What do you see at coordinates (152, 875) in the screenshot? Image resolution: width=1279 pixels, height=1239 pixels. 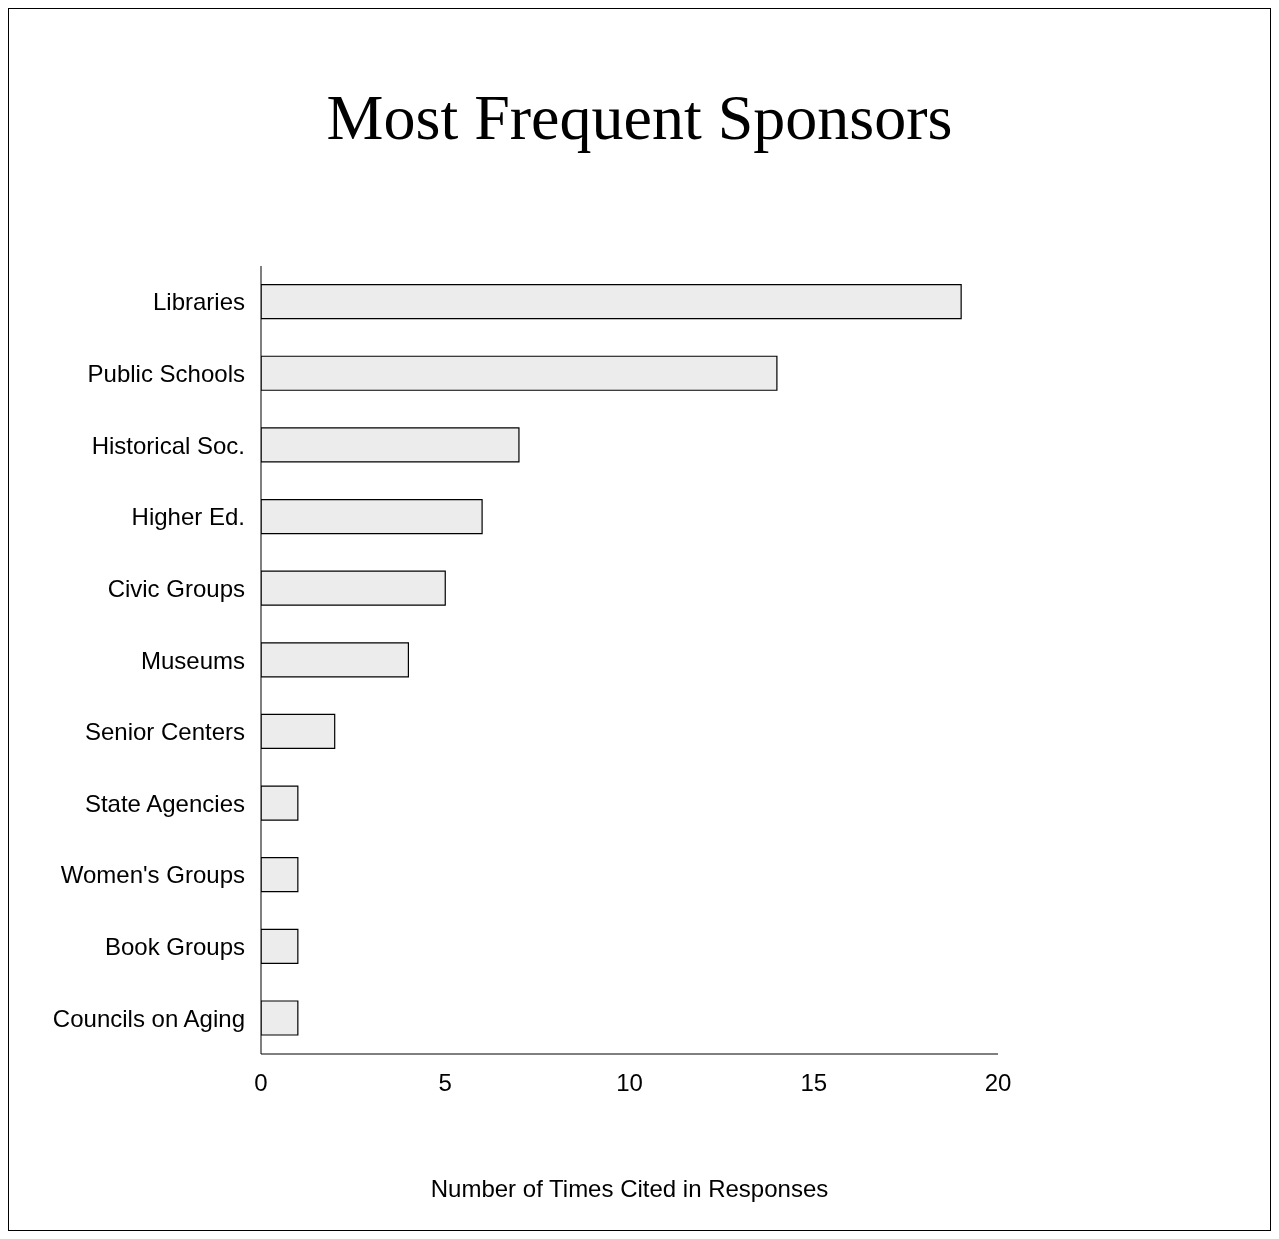 I see `y-tick-label: Women's Groups` at bounding box center [152, 875].